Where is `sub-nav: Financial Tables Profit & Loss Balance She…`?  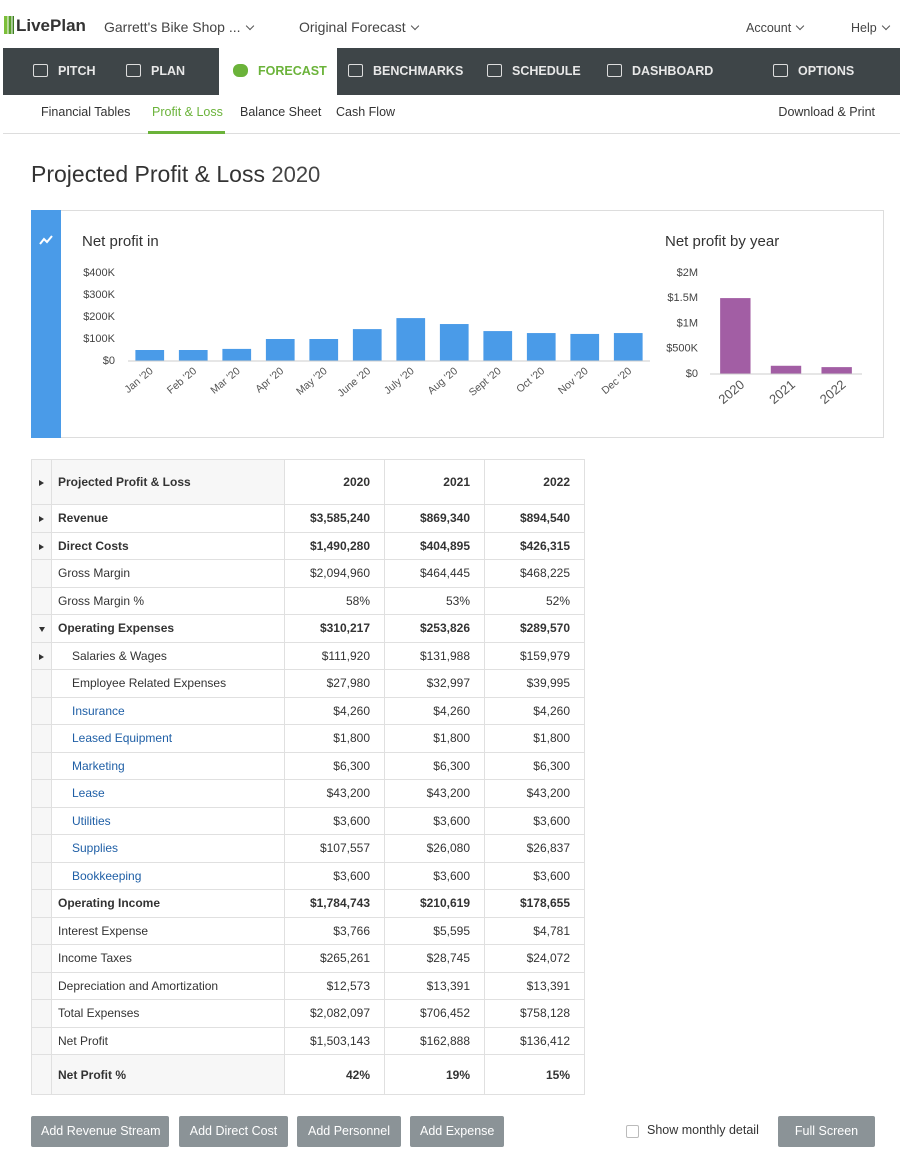 sub-nav: Financial Tables Profit & Loss Balance She… is located at coordinates (451, 114).